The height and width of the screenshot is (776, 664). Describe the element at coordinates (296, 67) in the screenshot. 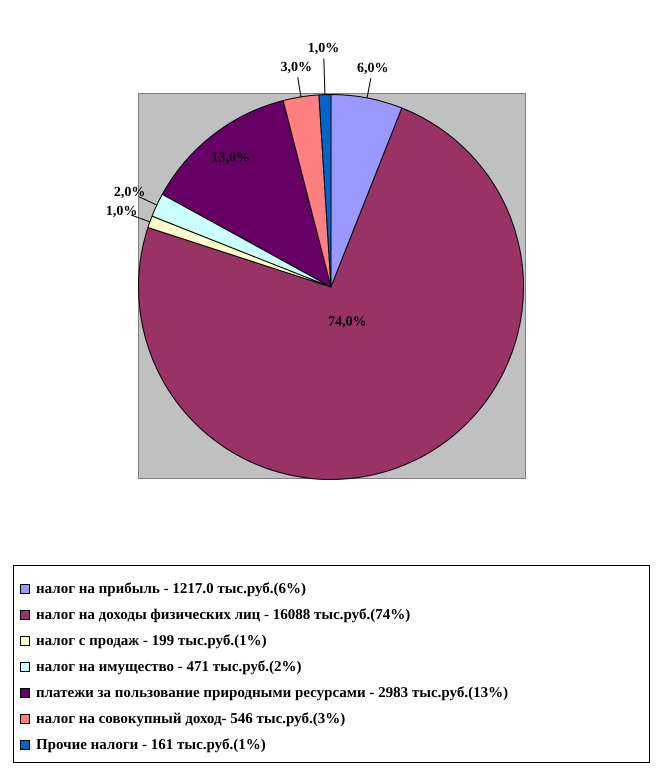

I see `data-label: 3,0%` at that location.